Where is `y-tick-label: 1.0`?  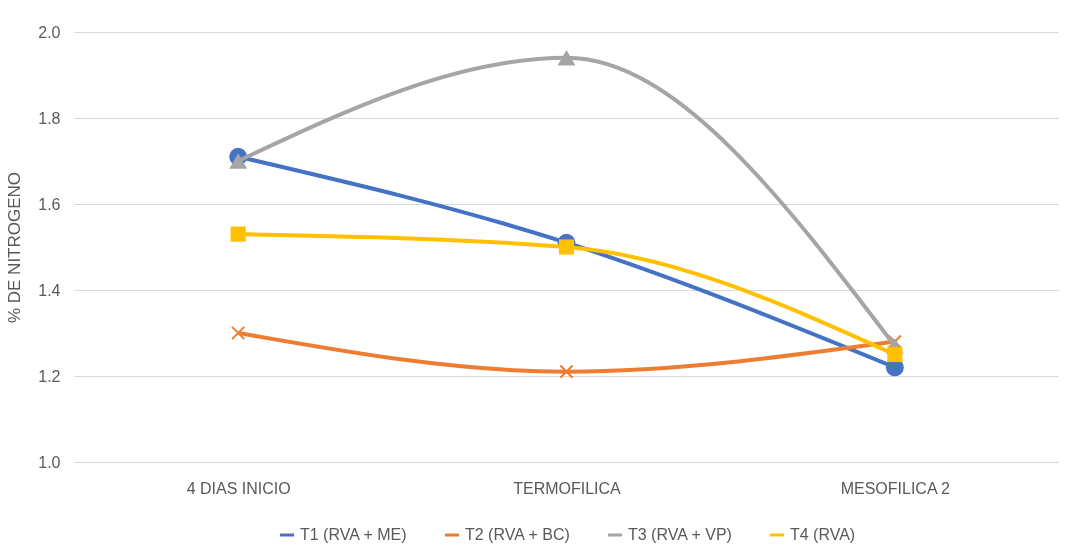 y-tick-label: 1.0 is located at coordinates (49, 462).